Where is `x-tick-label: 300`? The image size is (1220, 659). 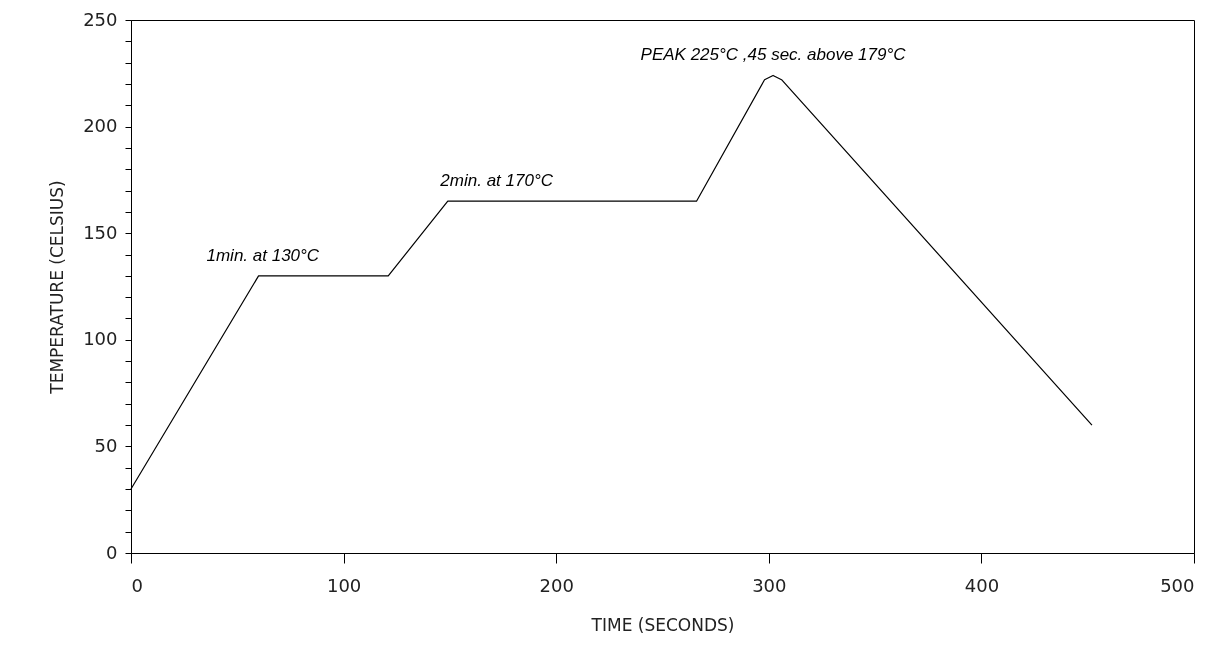
x-tick-label: 300 is located at coordinates (769, 585).